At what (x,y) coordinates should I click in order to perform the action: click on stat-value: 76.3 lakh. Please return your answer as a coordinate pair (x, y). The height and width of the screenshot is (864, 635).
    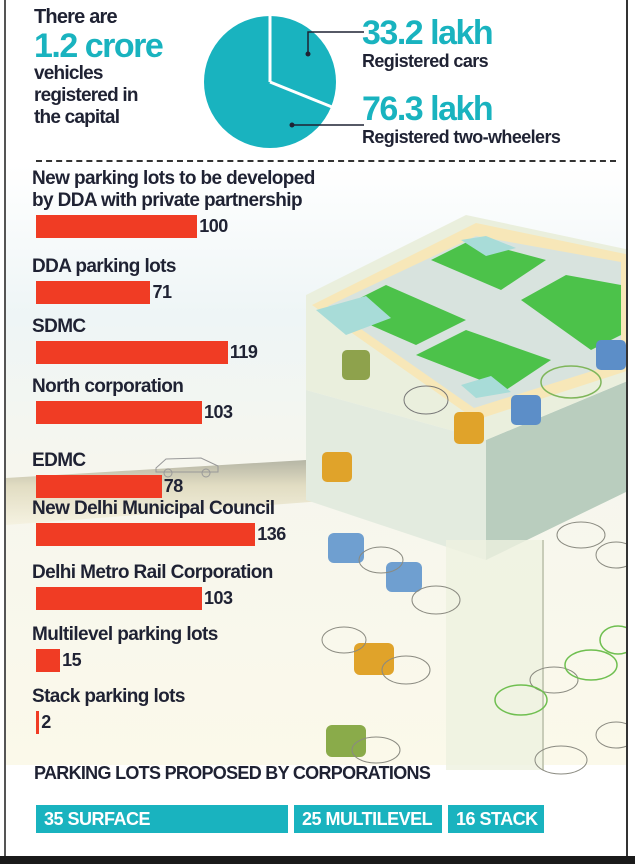
    Looking at the image, I should click on (428, 109).